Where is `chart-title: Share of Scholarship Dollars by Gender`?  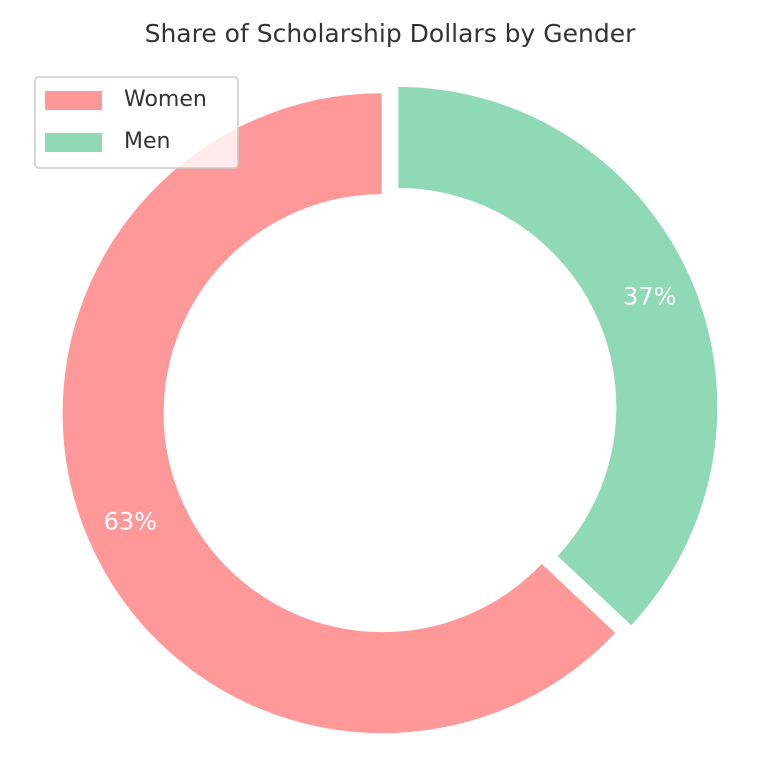
chart-title: Share of Scholarship Dollars by Gender is located at coordinates (391, 33).